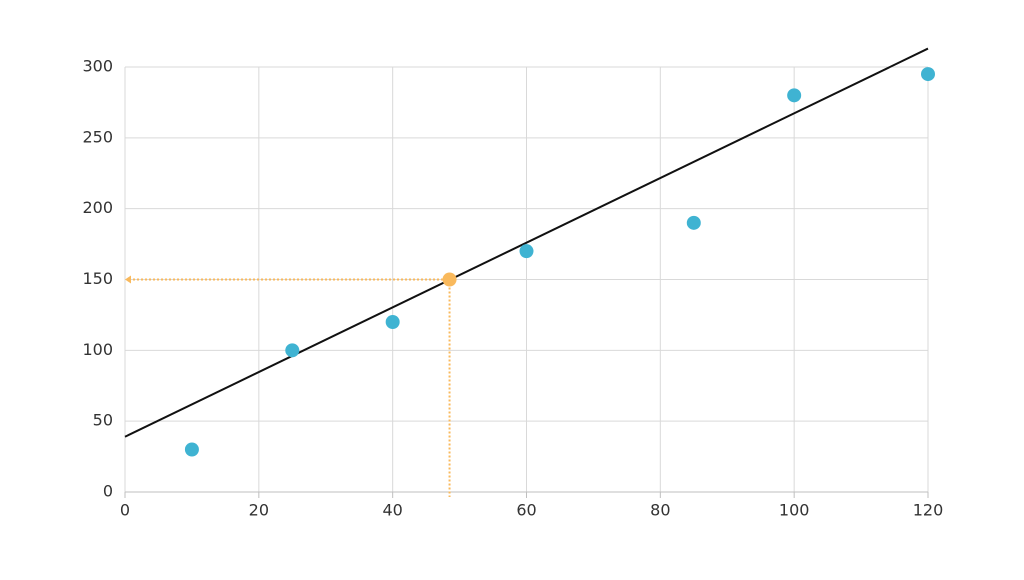 This screenshot has width=1024, height=580. I want to click on y-tick-label: 50, so click(103, 420).